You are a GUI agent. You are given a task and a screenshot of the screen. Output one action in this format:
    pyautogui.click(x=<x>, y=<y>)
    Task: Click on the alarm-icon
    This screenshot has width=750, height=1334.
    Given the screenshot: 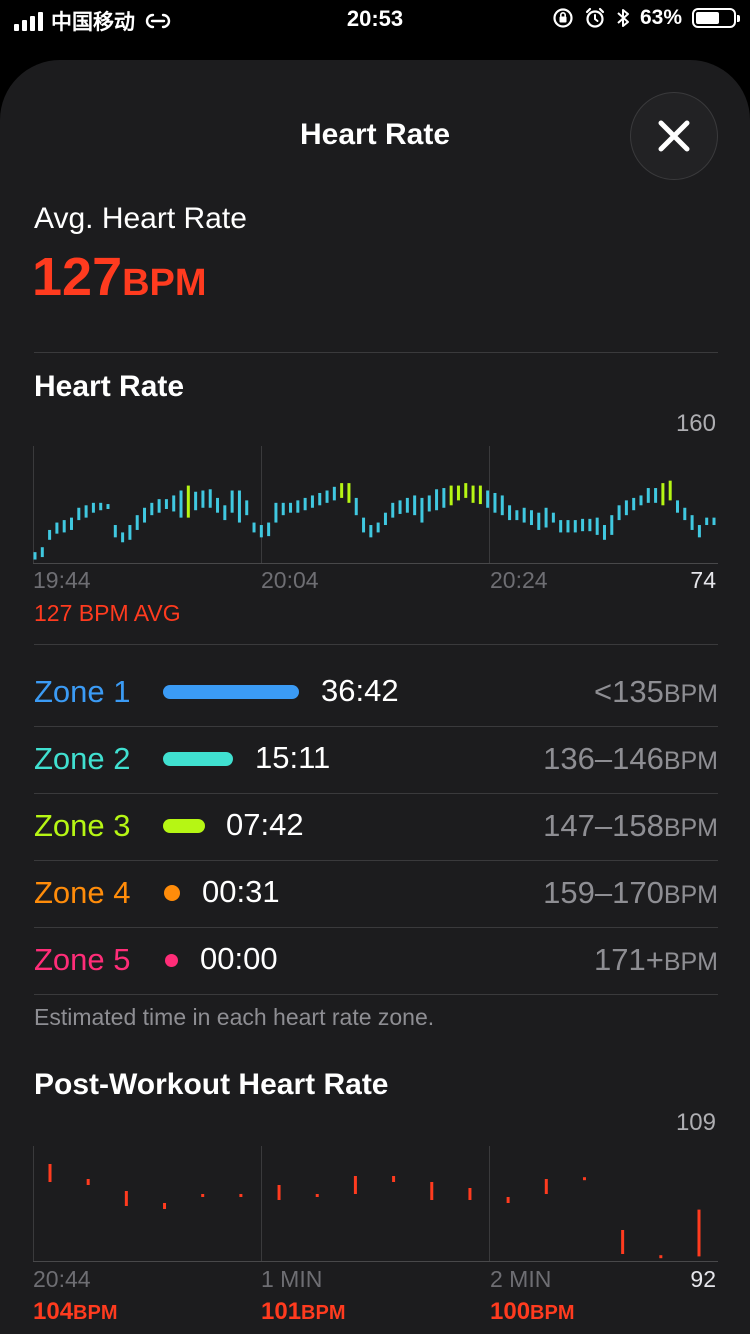 What is the action you would take?
    pyautogui.click(x=595, y=17)
    